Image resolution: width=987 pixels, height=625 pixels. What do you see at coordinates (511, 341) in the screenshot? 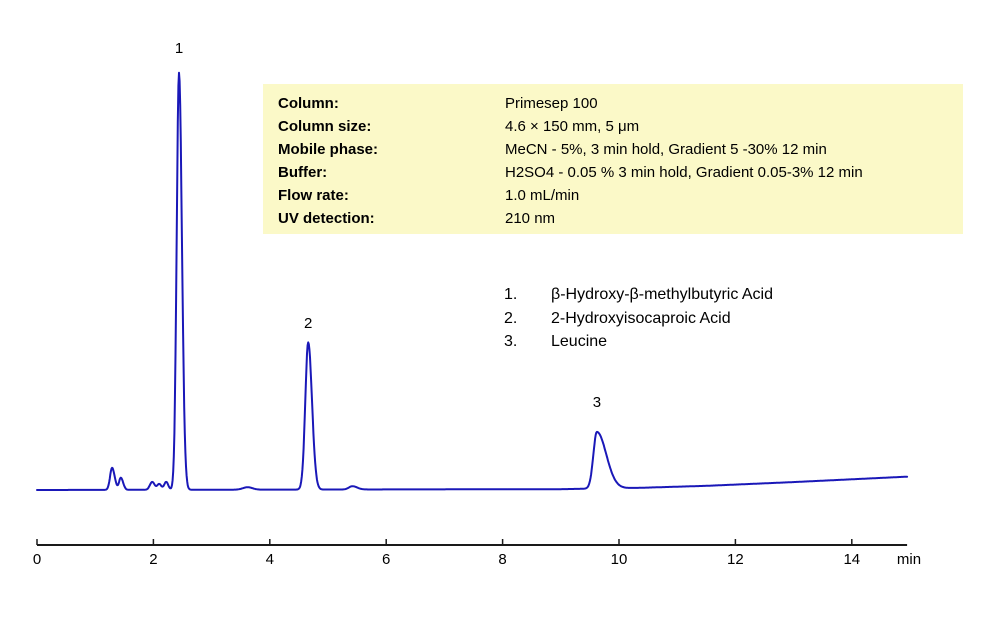
I see `peak-number: 3.` at bounding box center [511, 341].